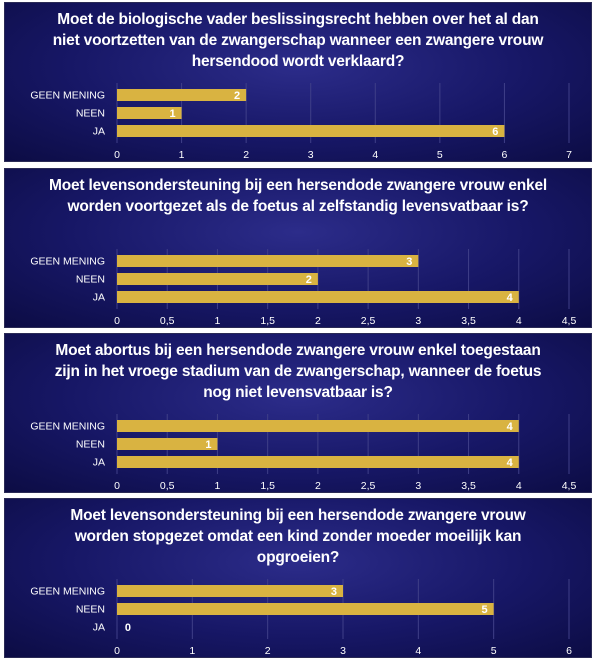 This screenshot has height=660, width=596. I want to click on bar-chart-1: 0 1 2 3 4 5 6 7 GEEN MENING 2 NEEN 1 JA 6, so click(301, 122).